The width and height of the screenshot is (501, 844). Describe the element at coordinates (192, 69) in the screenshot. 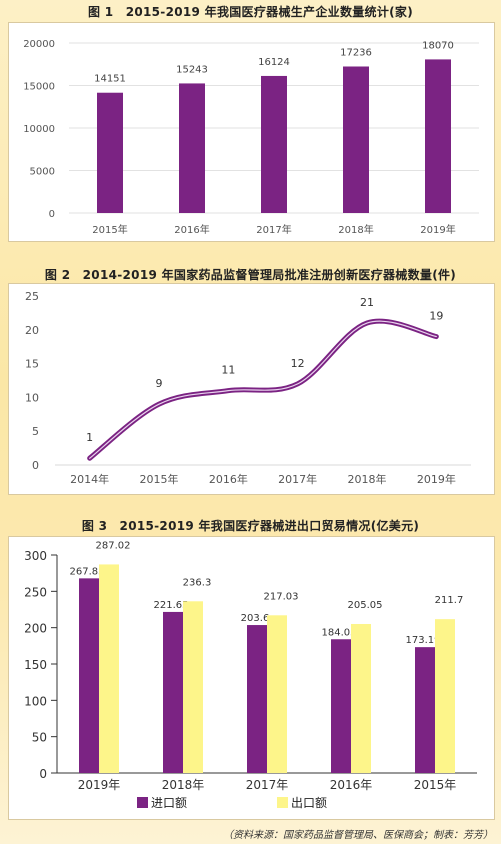

I see `data-label: 15243` at that location.